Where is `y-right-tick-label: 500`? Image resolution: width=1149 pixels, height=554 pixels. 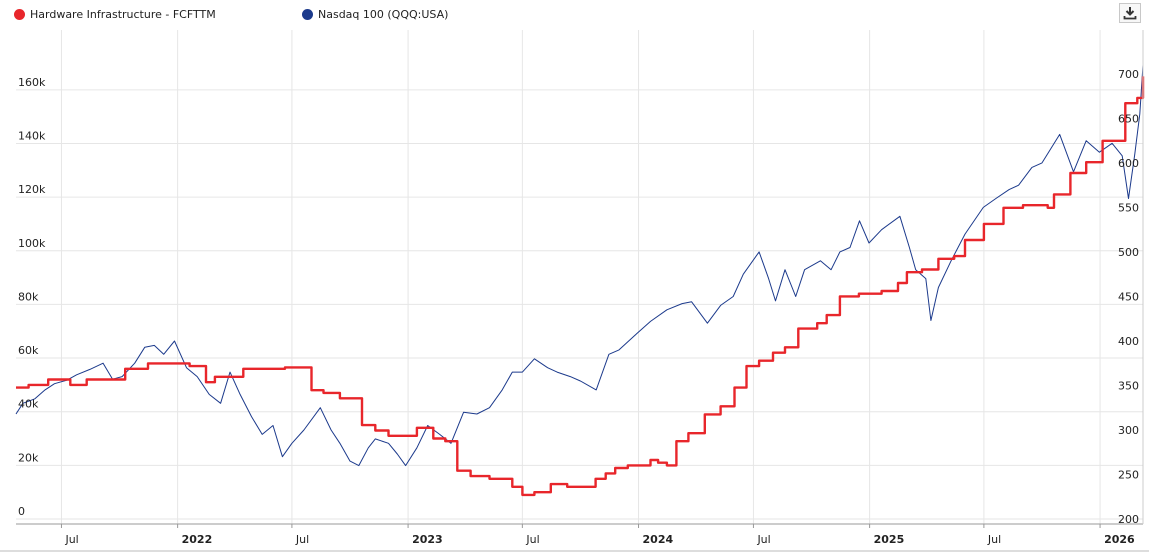
y-right-tick-label: 500 is located at coordinates (1128, 252).